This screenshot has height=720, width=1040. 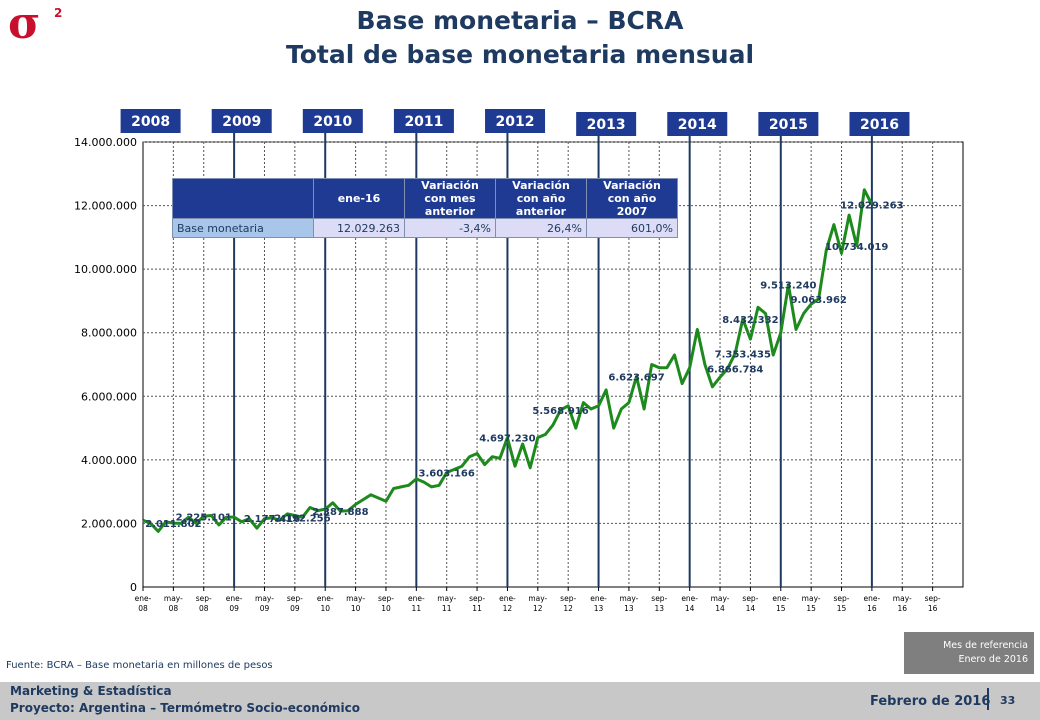 What do you see at coordinates (302, 518) in the screenshot?
I see `data-label: 2.192.256` at bounding box center [302, 518].